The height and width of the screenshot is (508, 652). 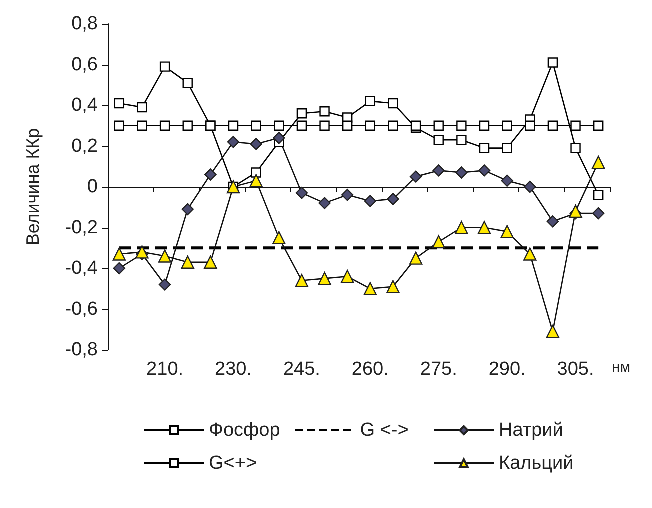 What do you see at coordinates (85, 65) in the screenshot?
I see `y-tick-label: 0,6` at bounding box center [85, 65].